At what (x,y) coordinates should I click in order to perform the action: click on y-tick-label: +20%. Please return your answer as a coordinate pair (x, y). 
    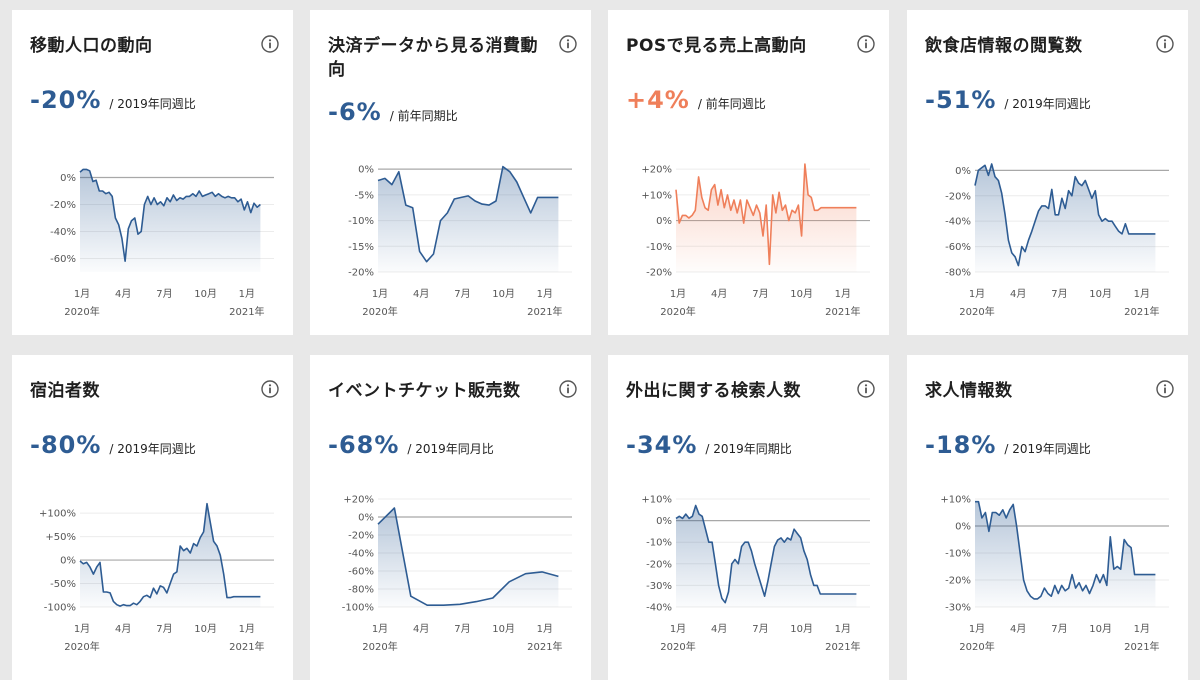
    Looking at the image, I should click on (656, 170).